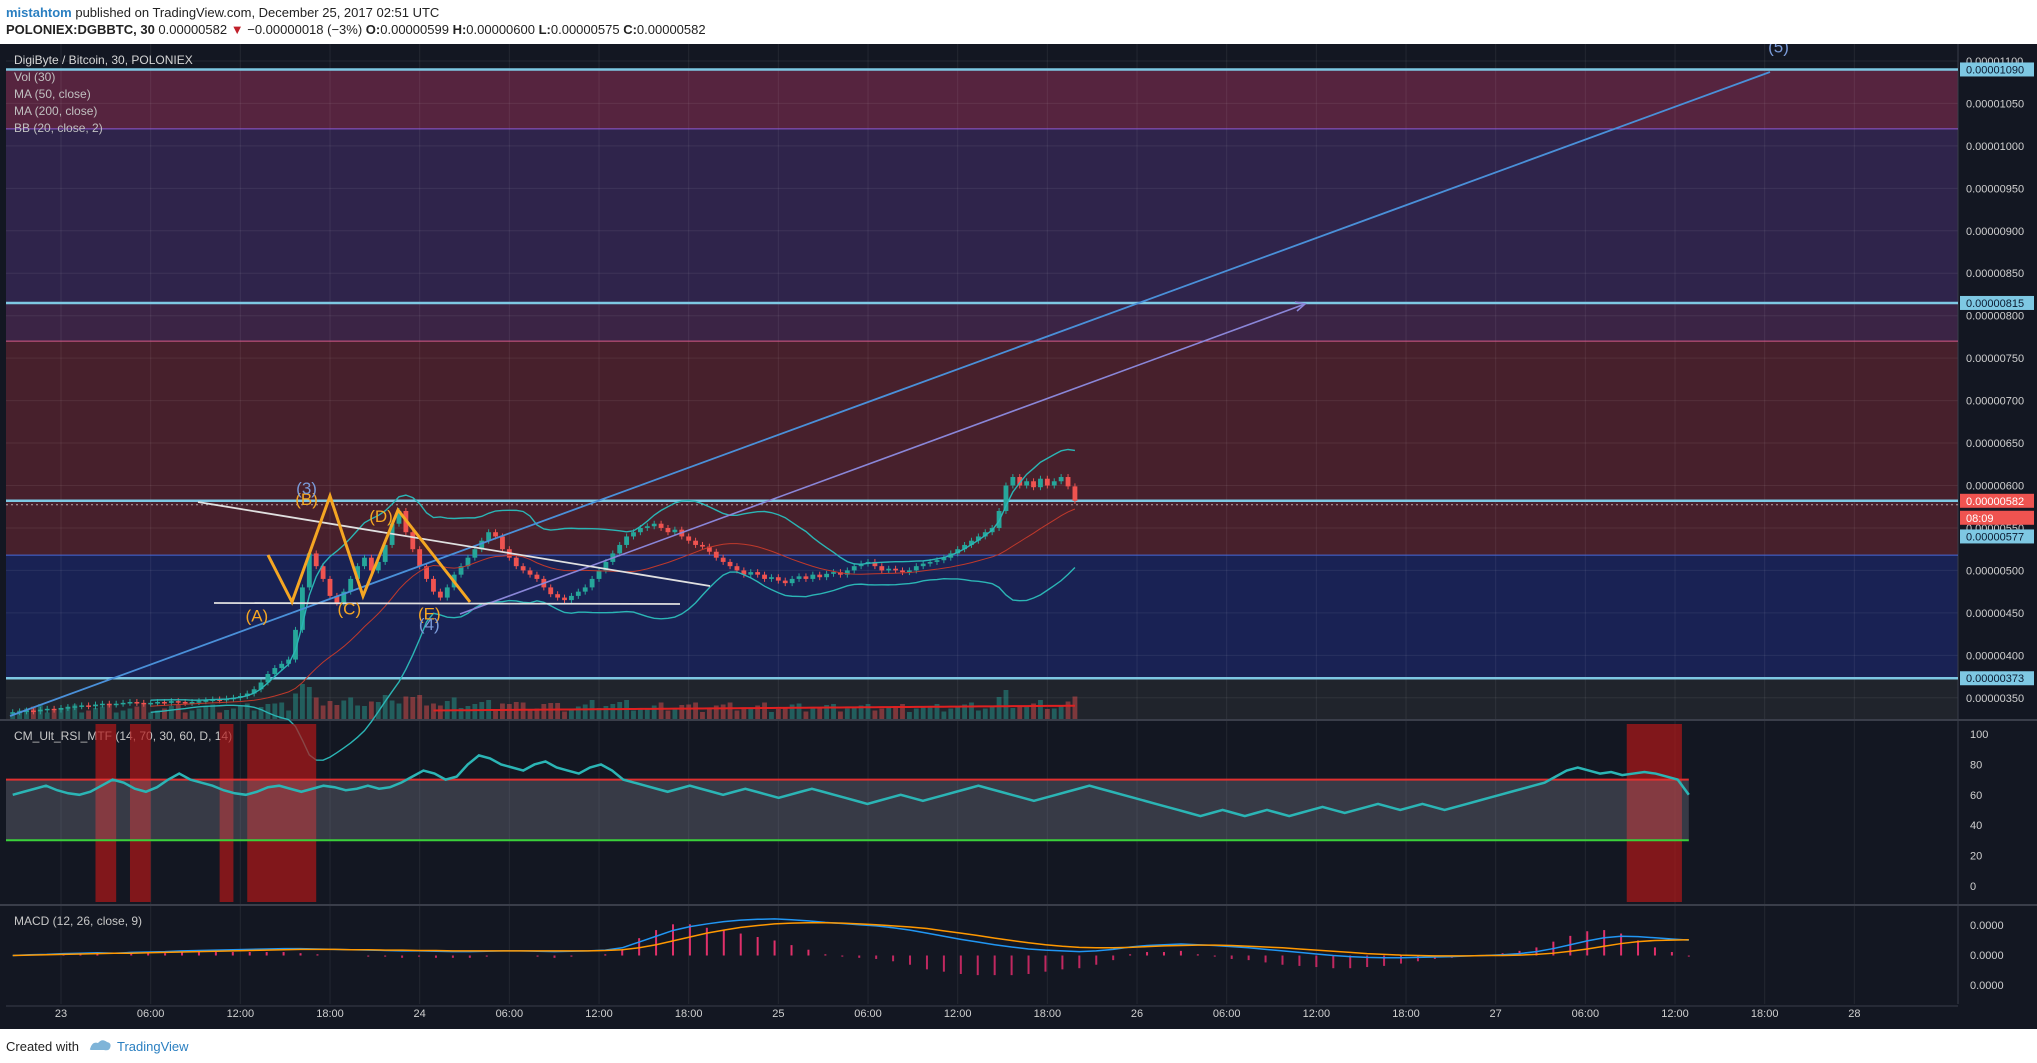 The width and height of the screenshot is (2037, 1063). I want to click on price-change: −0.00000018 (−3%), so click(305, 29).